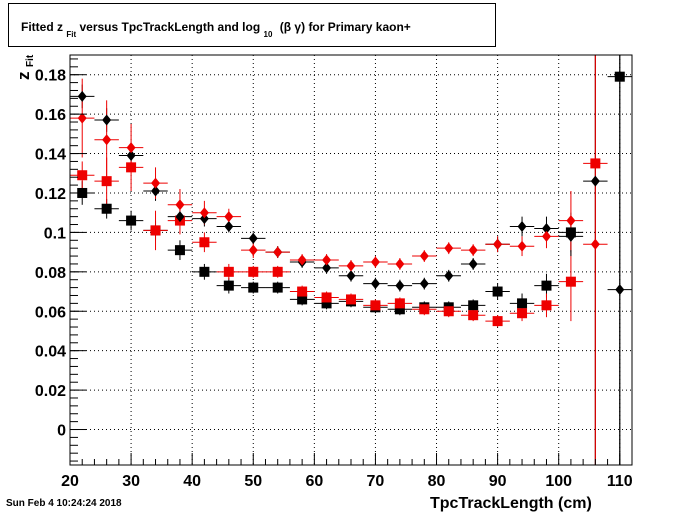  What do you see at coordinates (376, 481) in the screenshot?
I see `x-tick-label: 70` at bounding box center [376, 481].